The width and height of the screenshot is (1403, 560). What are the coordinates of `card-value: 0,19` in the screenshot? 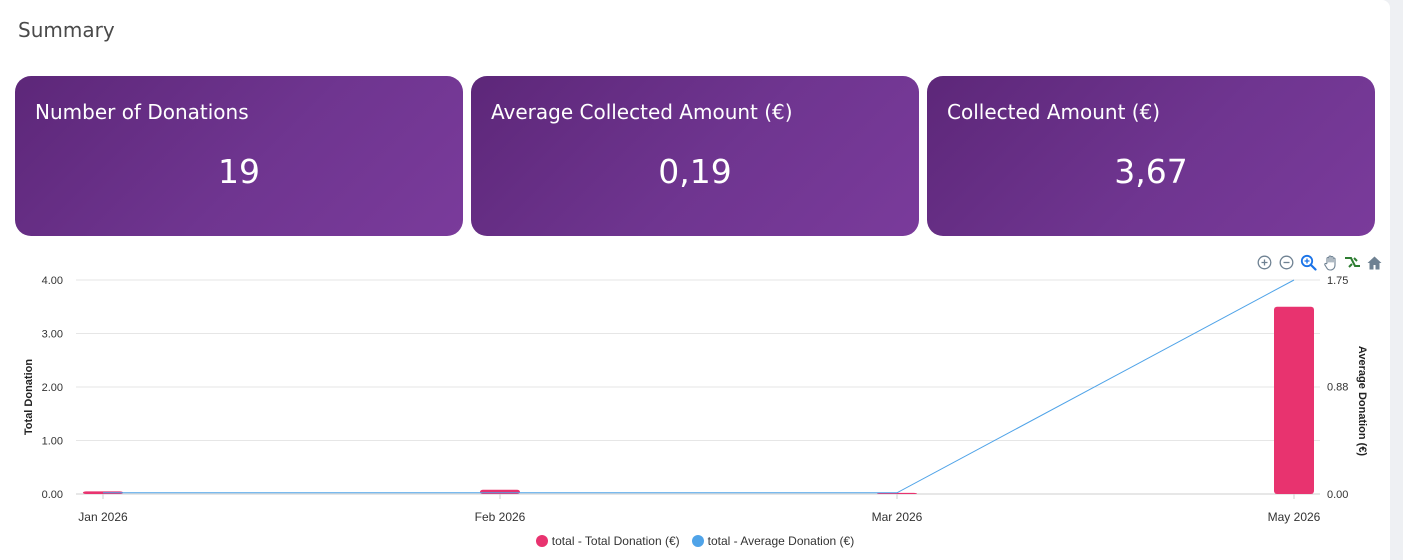 It's located at (695, 171).